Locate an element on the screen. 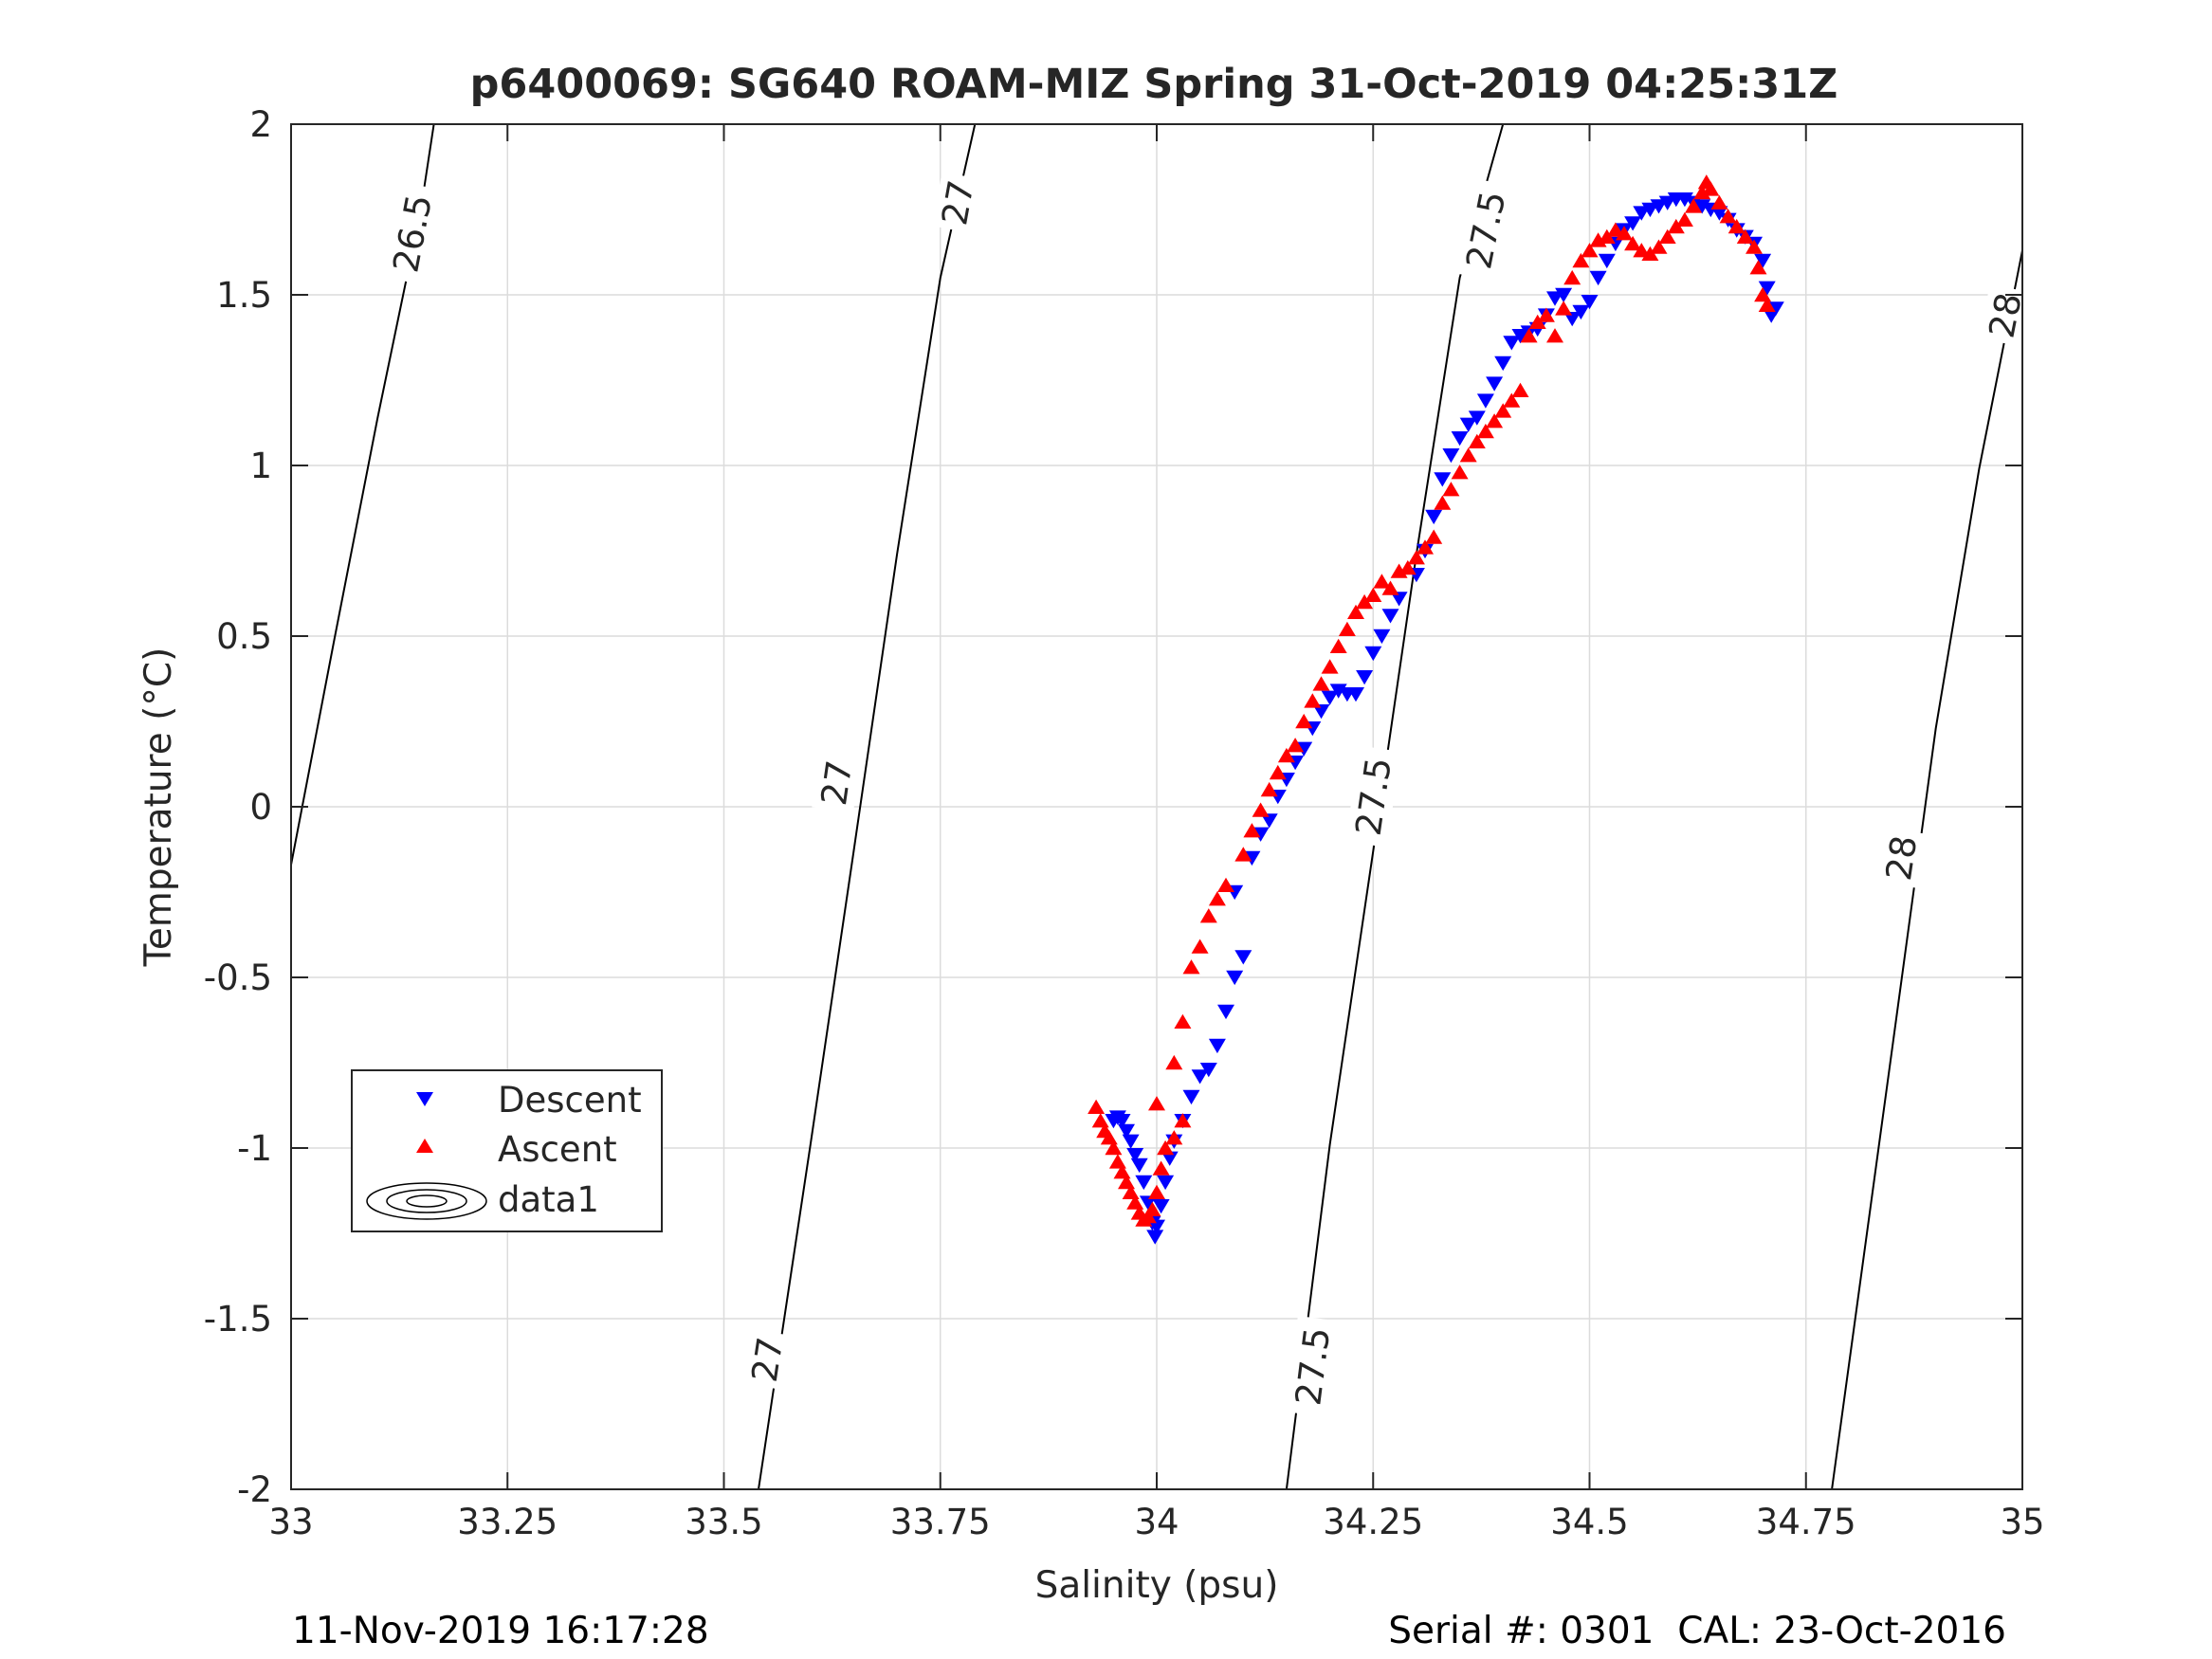 The width and height of the screenshot is (2212, 1659). legend-contour-icon is located at coordinates (426, 1201).